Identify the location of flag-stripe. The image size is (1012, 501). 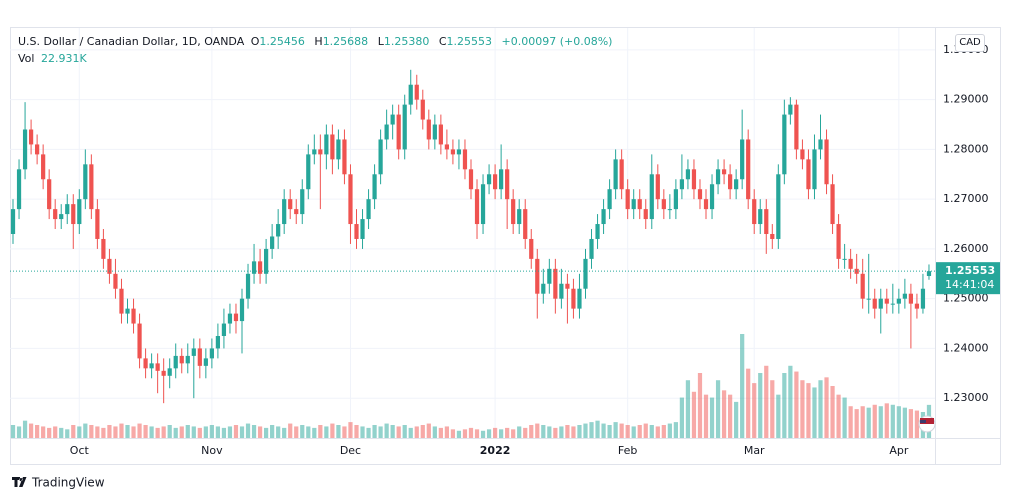
(927, 421).